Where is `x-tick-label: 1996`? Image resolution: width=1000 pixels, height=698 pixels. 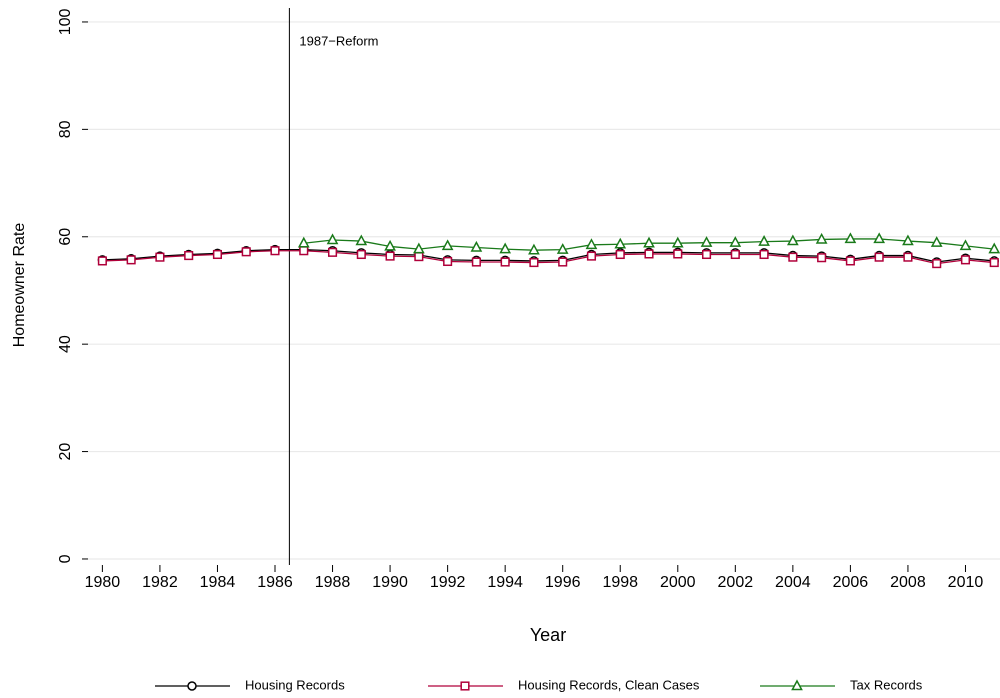
x-tick-label: 1996 is located at coordinates (563, 582).